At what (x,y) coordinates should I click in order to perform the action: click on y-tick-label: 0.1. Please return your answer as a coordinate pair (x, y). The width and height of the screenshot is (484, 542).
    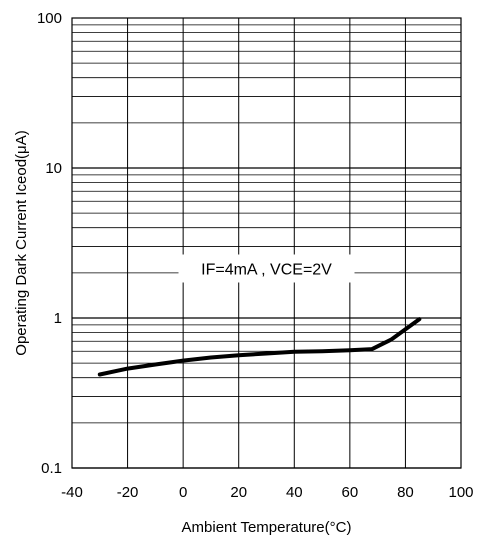
    Looking at the image, I should click on (51, 468).